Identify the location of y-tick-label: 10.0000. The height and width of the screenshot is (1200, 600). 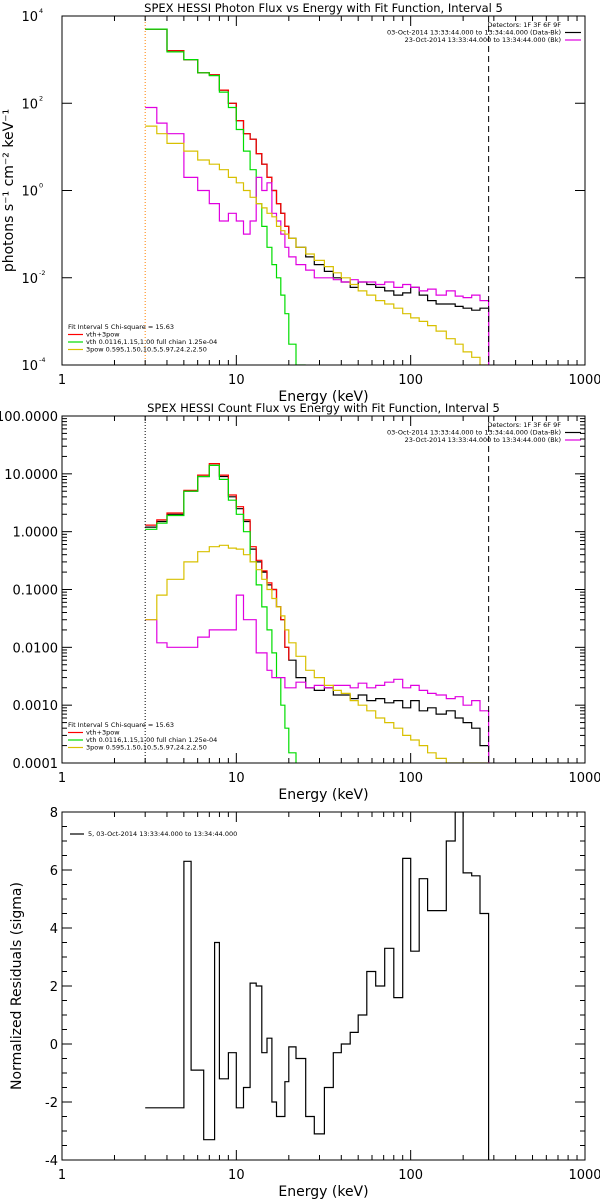
(31, 475).